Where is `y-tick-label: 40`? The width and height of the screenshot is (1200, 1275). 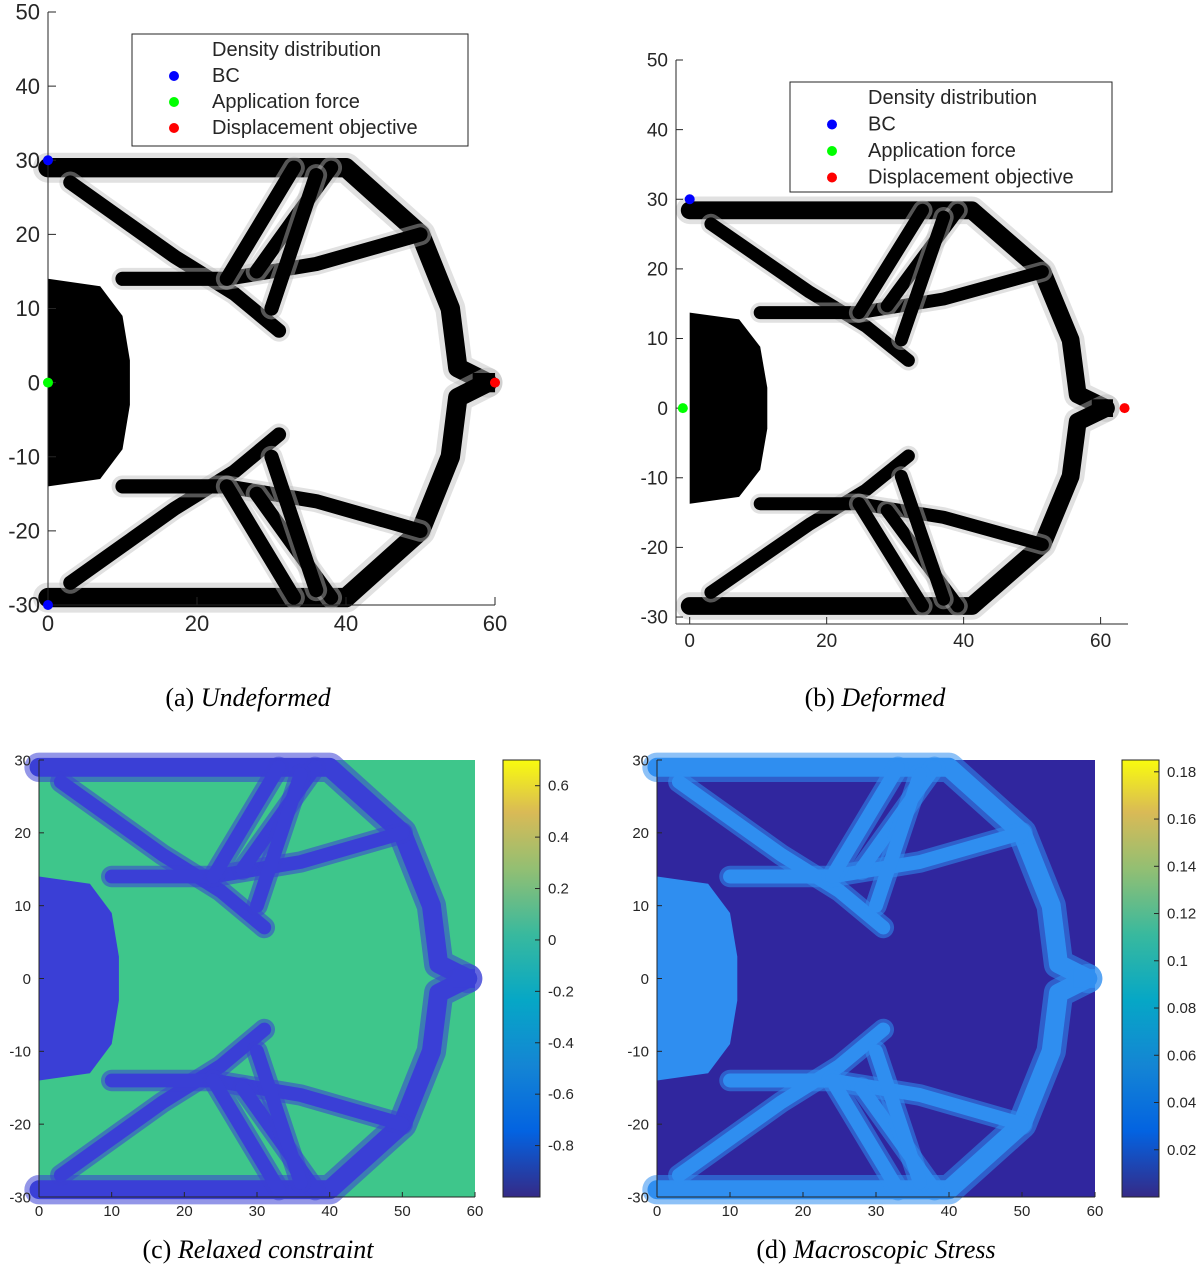 y-tick-label: 40 is located at coordinates (28, 86).